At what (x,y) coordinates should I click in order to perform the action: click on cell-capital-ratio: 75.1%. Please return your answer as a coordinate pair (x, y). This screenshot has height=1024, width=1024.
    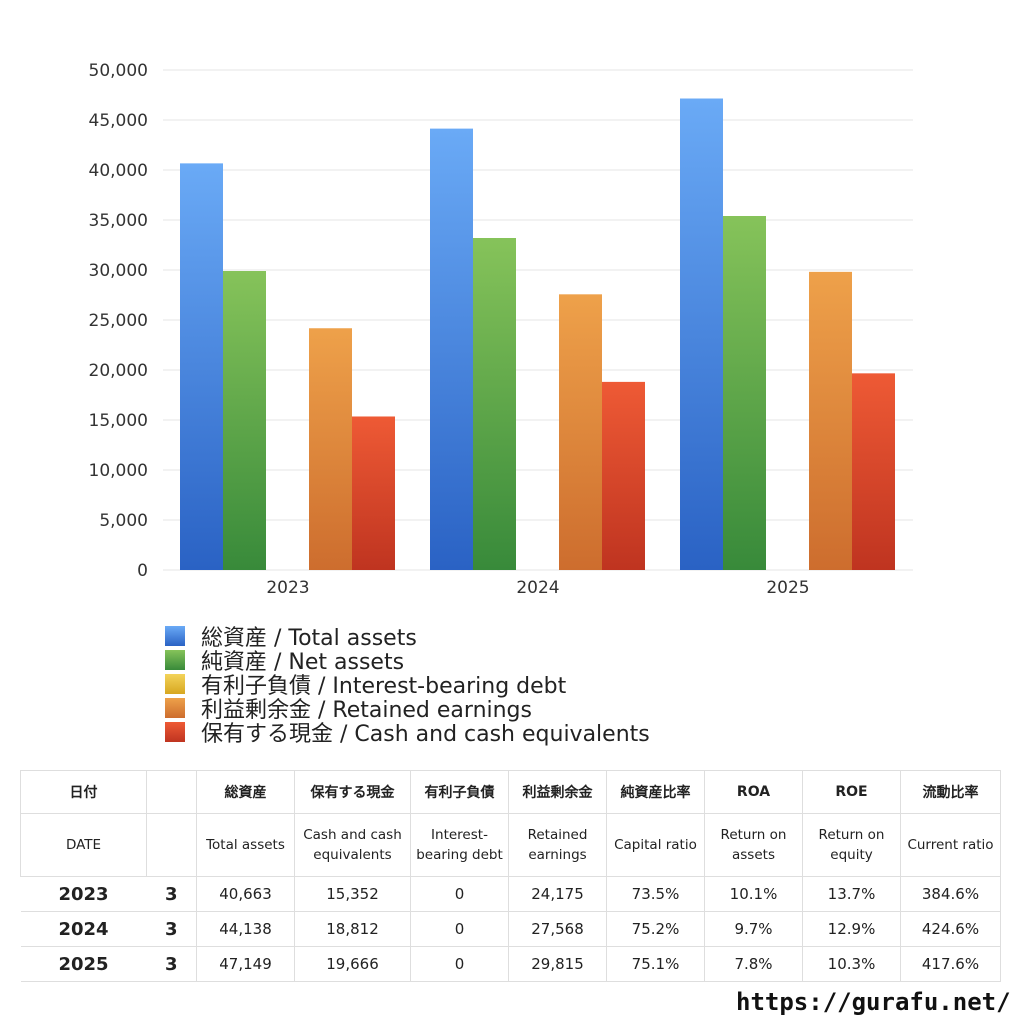
    Looking at the image, I should click on (655, 964).